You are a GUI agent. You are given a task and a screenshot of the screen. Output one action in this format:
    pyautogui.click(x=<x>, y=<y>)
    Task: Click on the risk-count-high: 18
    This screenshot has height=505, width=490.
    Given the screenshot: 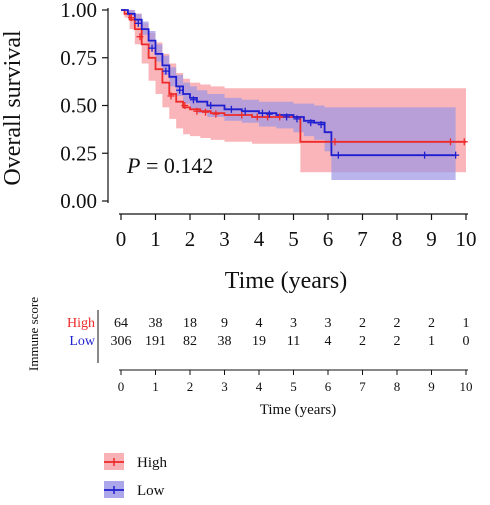 What is the action you would take?
    pyautogui.click(x=190, y=323)
    